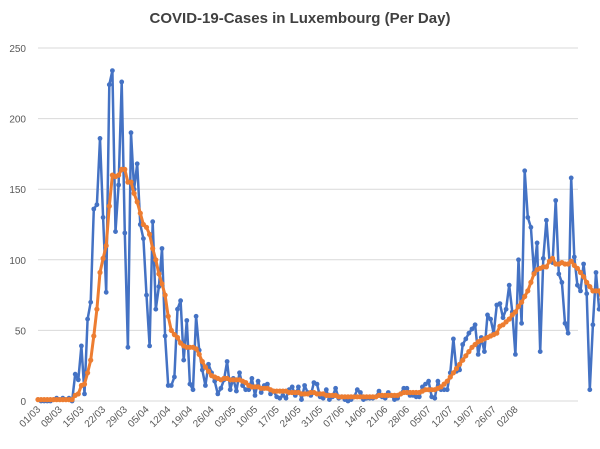 This screenshot has height=449, width=600. What do you see at coordinates (248, 417) in the screenshot?
I see `x-tick-label: 10/05` at bounding box center [248, 417].